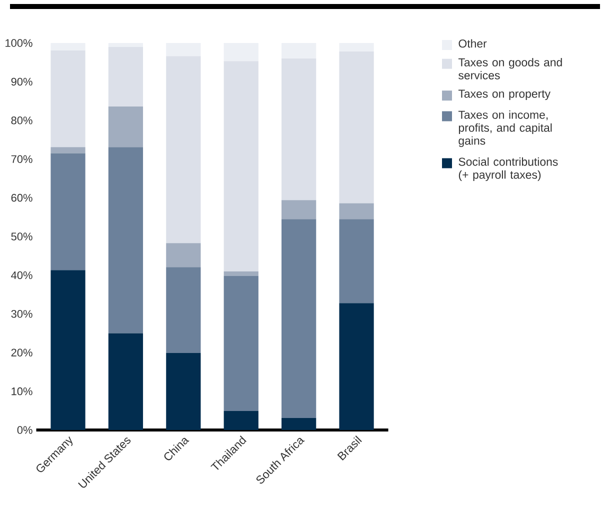  What do you see at coordinates (21, 314) in the screenshot?
I see `y-tick-label: 30%` at bounding box center [21, 314].